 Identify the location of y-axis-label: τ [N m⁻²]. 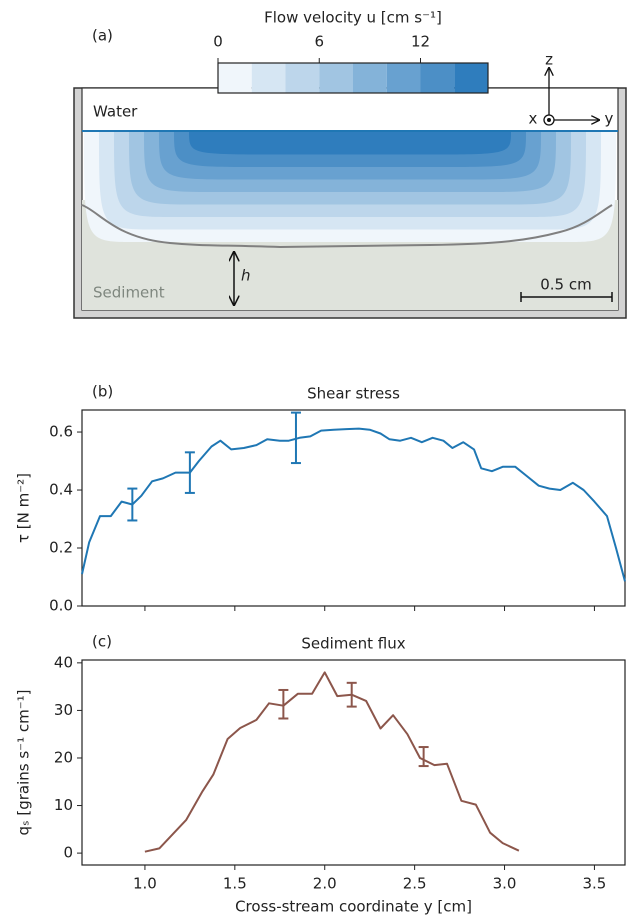
(24, 508).